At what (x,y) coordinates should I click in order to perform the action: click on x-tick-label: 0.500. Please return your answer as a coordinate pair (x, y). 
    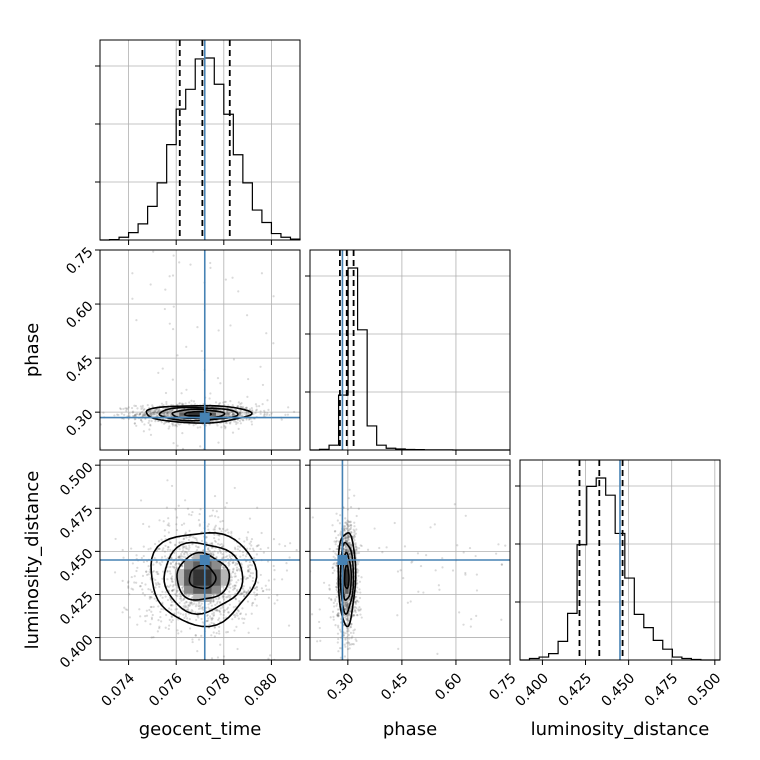
    Looking at the image, I should click on (705, 690).